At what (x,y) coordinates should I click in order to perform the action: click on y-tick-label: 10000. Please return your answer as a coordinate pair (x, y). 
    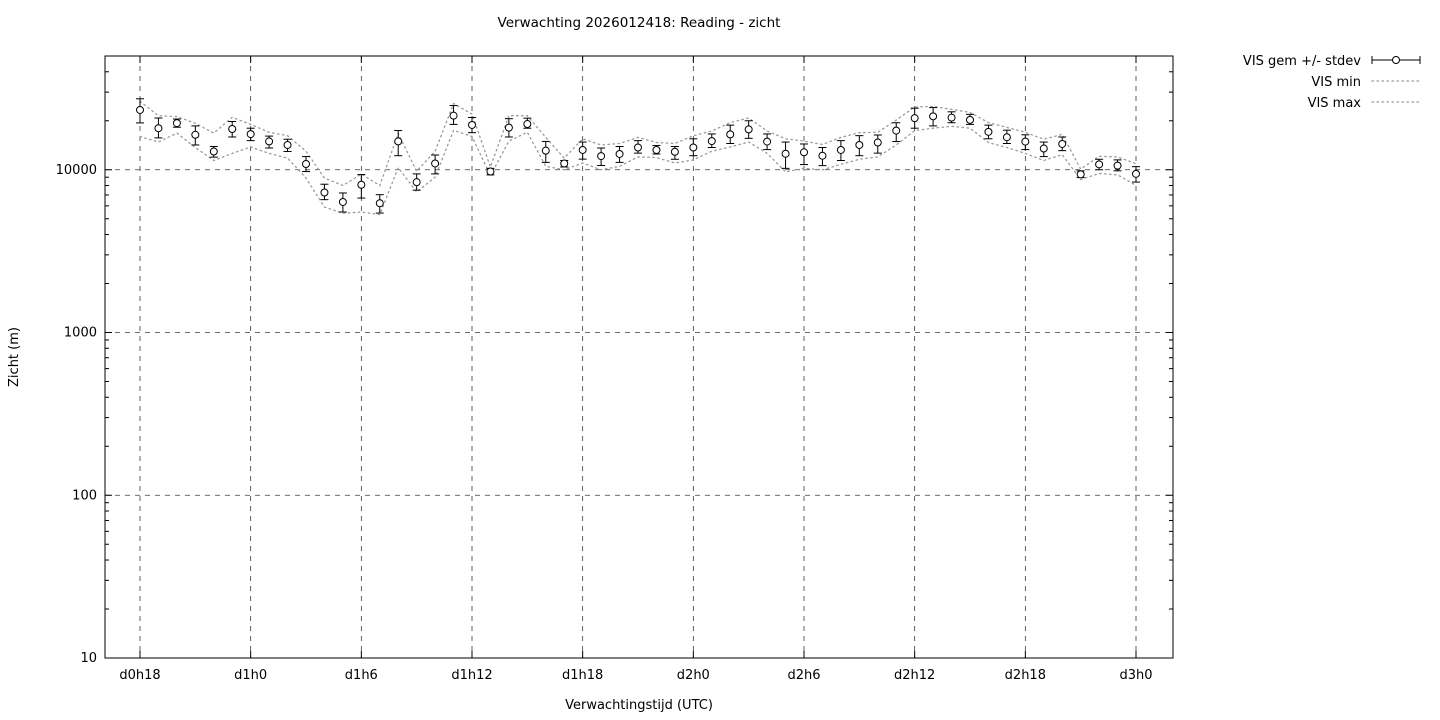
    Looking at the image, I should click on (76, 170).